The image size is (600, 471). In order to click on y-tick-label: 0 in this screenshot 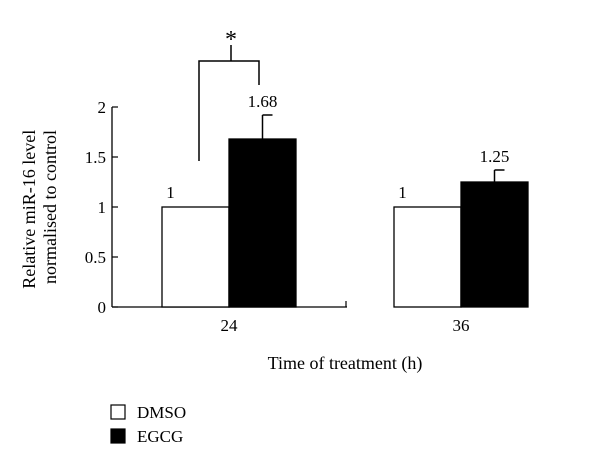, I will do `click(102, 307)`.